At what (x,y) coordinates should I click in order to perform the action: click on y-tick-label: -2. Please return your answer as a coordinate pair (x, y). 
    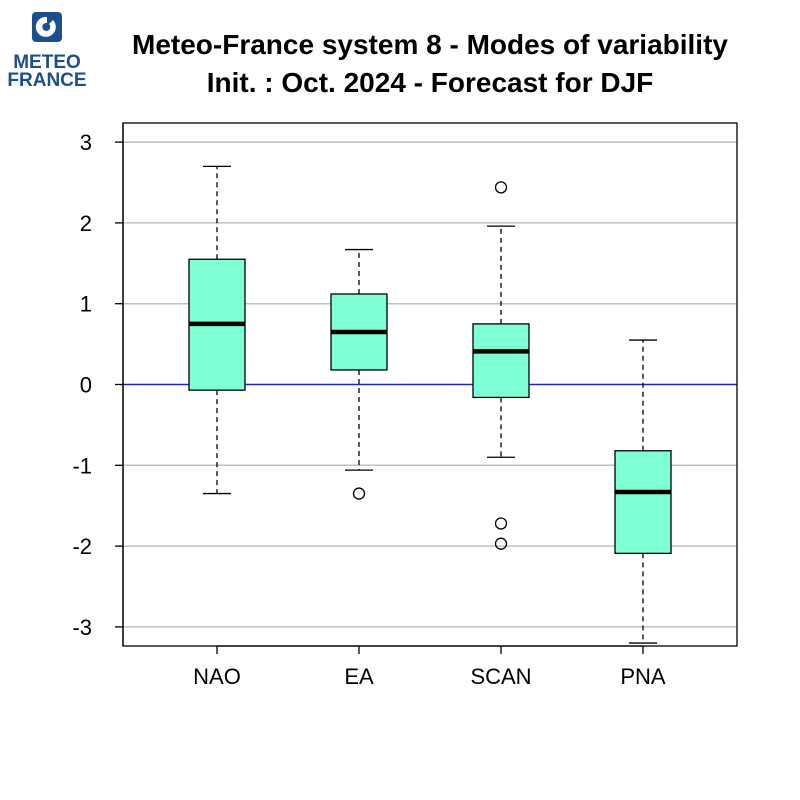
    Looking at the image, I should click on (82, 546).